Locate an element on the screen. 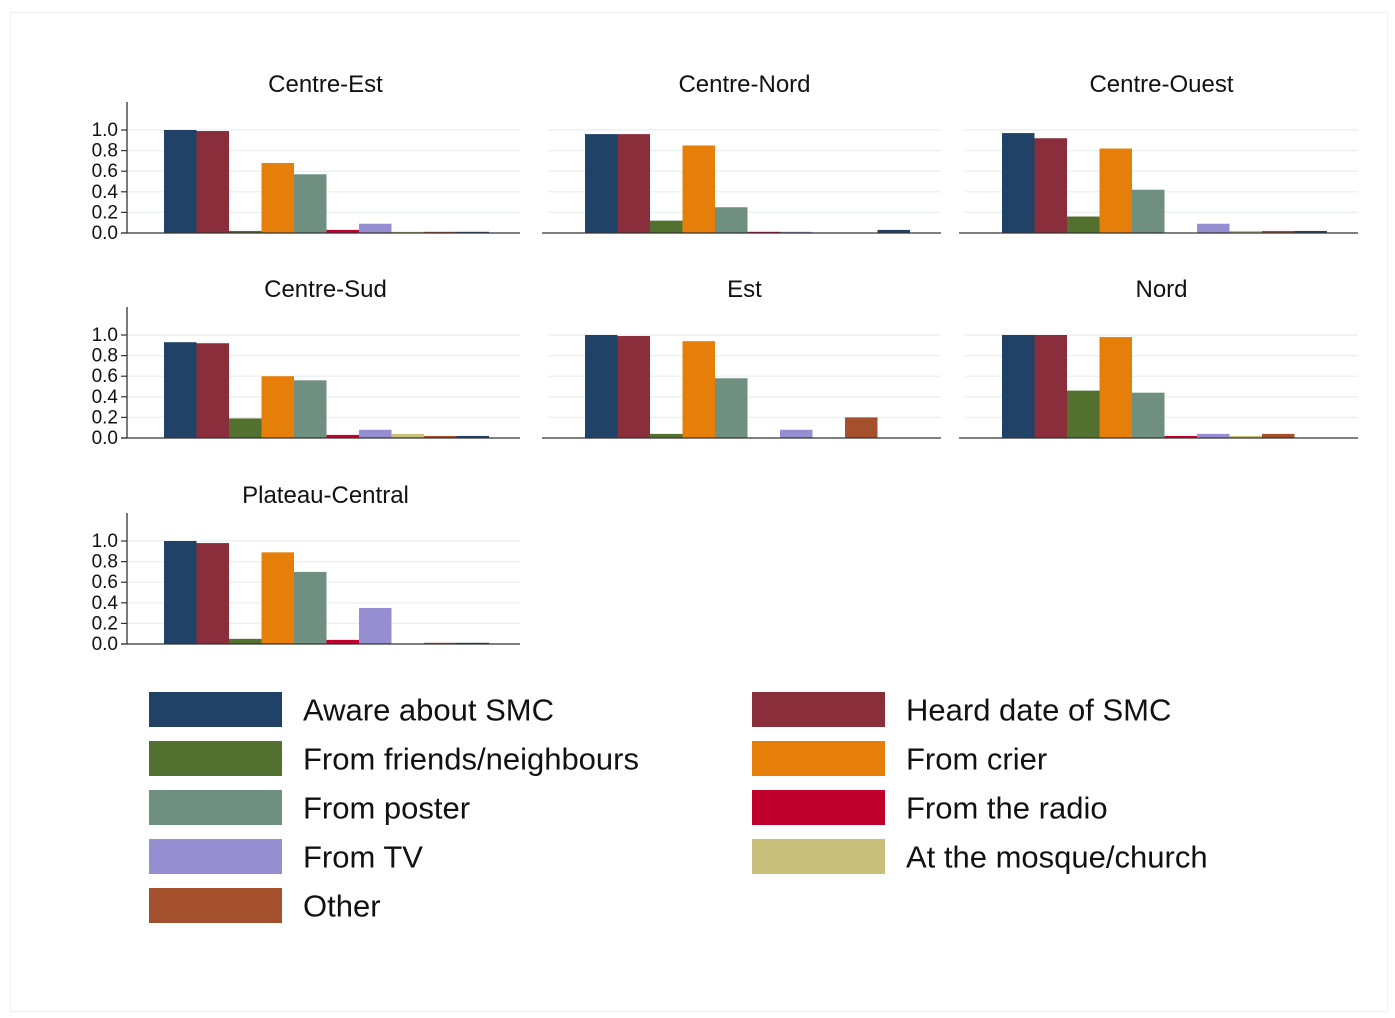  legend-label: From TV is located at coordinates (363, 857).